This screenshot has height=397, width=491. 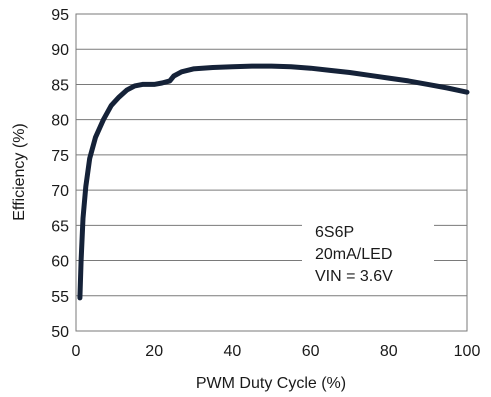 What do you see at coordinates (467, 351) in the screenshot?
I see `x-tick-label: 100` at bounding box center [467, 351].